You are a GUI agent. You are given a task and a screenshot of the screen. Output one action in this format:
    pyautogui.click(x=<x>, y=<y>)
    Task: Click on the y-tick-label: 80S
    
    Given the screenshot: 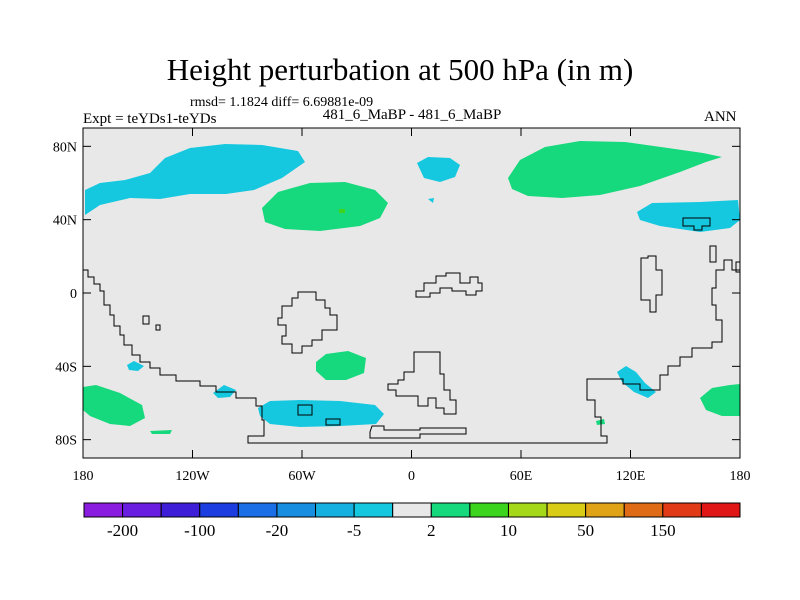 What is the action you would take?
    pyautogui.click(x=66, y=441)
    